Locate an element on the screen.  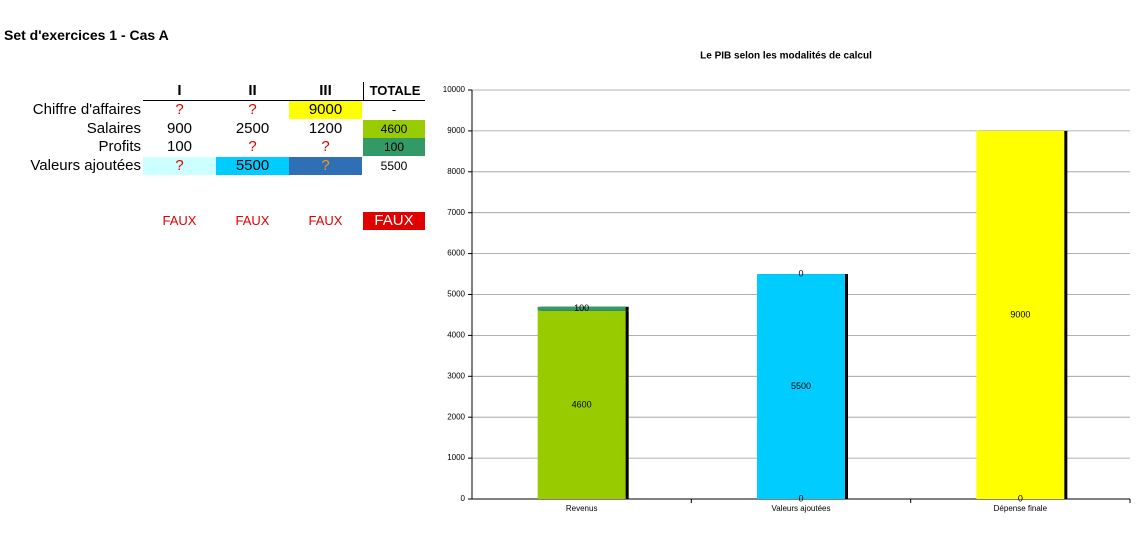
row-label: Salaires is located at coordinates (113, 128).